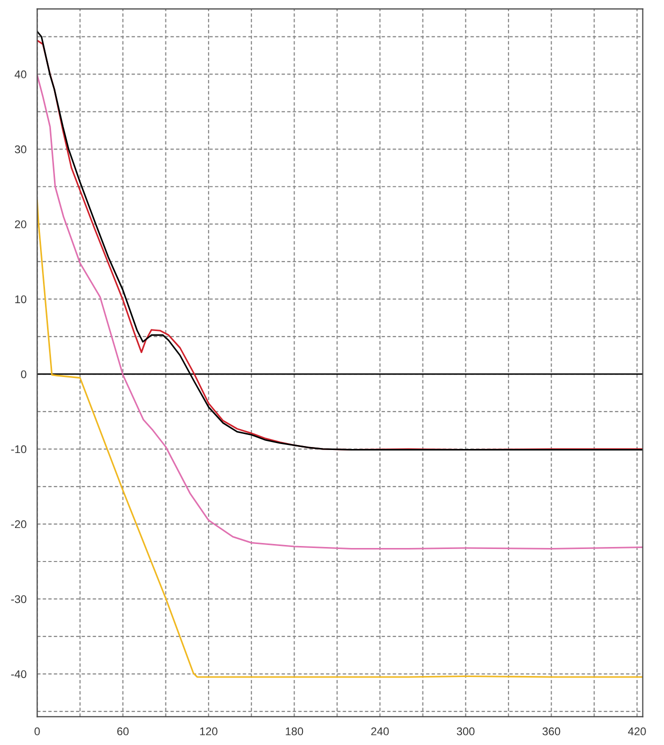 The height and width of the screenshot is (745, 664). What do you see at coordinates (209, 731) in the screenshot?
I see `x-tick-label: 120` at bounding box center [209, 731].